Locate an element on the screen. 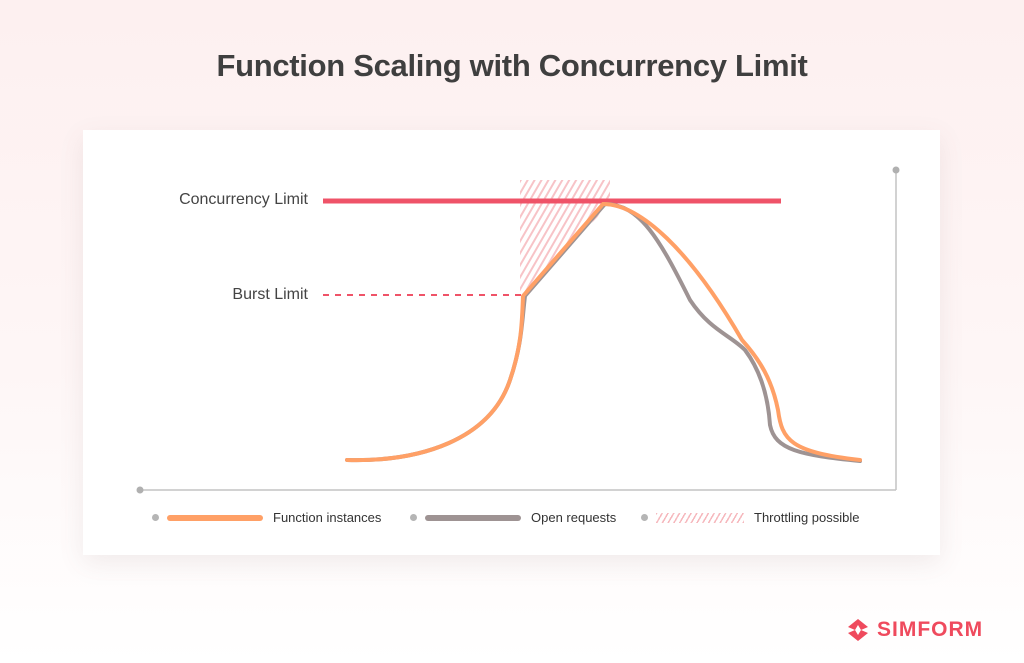  x-axis-dot is located at coordinates (140, 490).